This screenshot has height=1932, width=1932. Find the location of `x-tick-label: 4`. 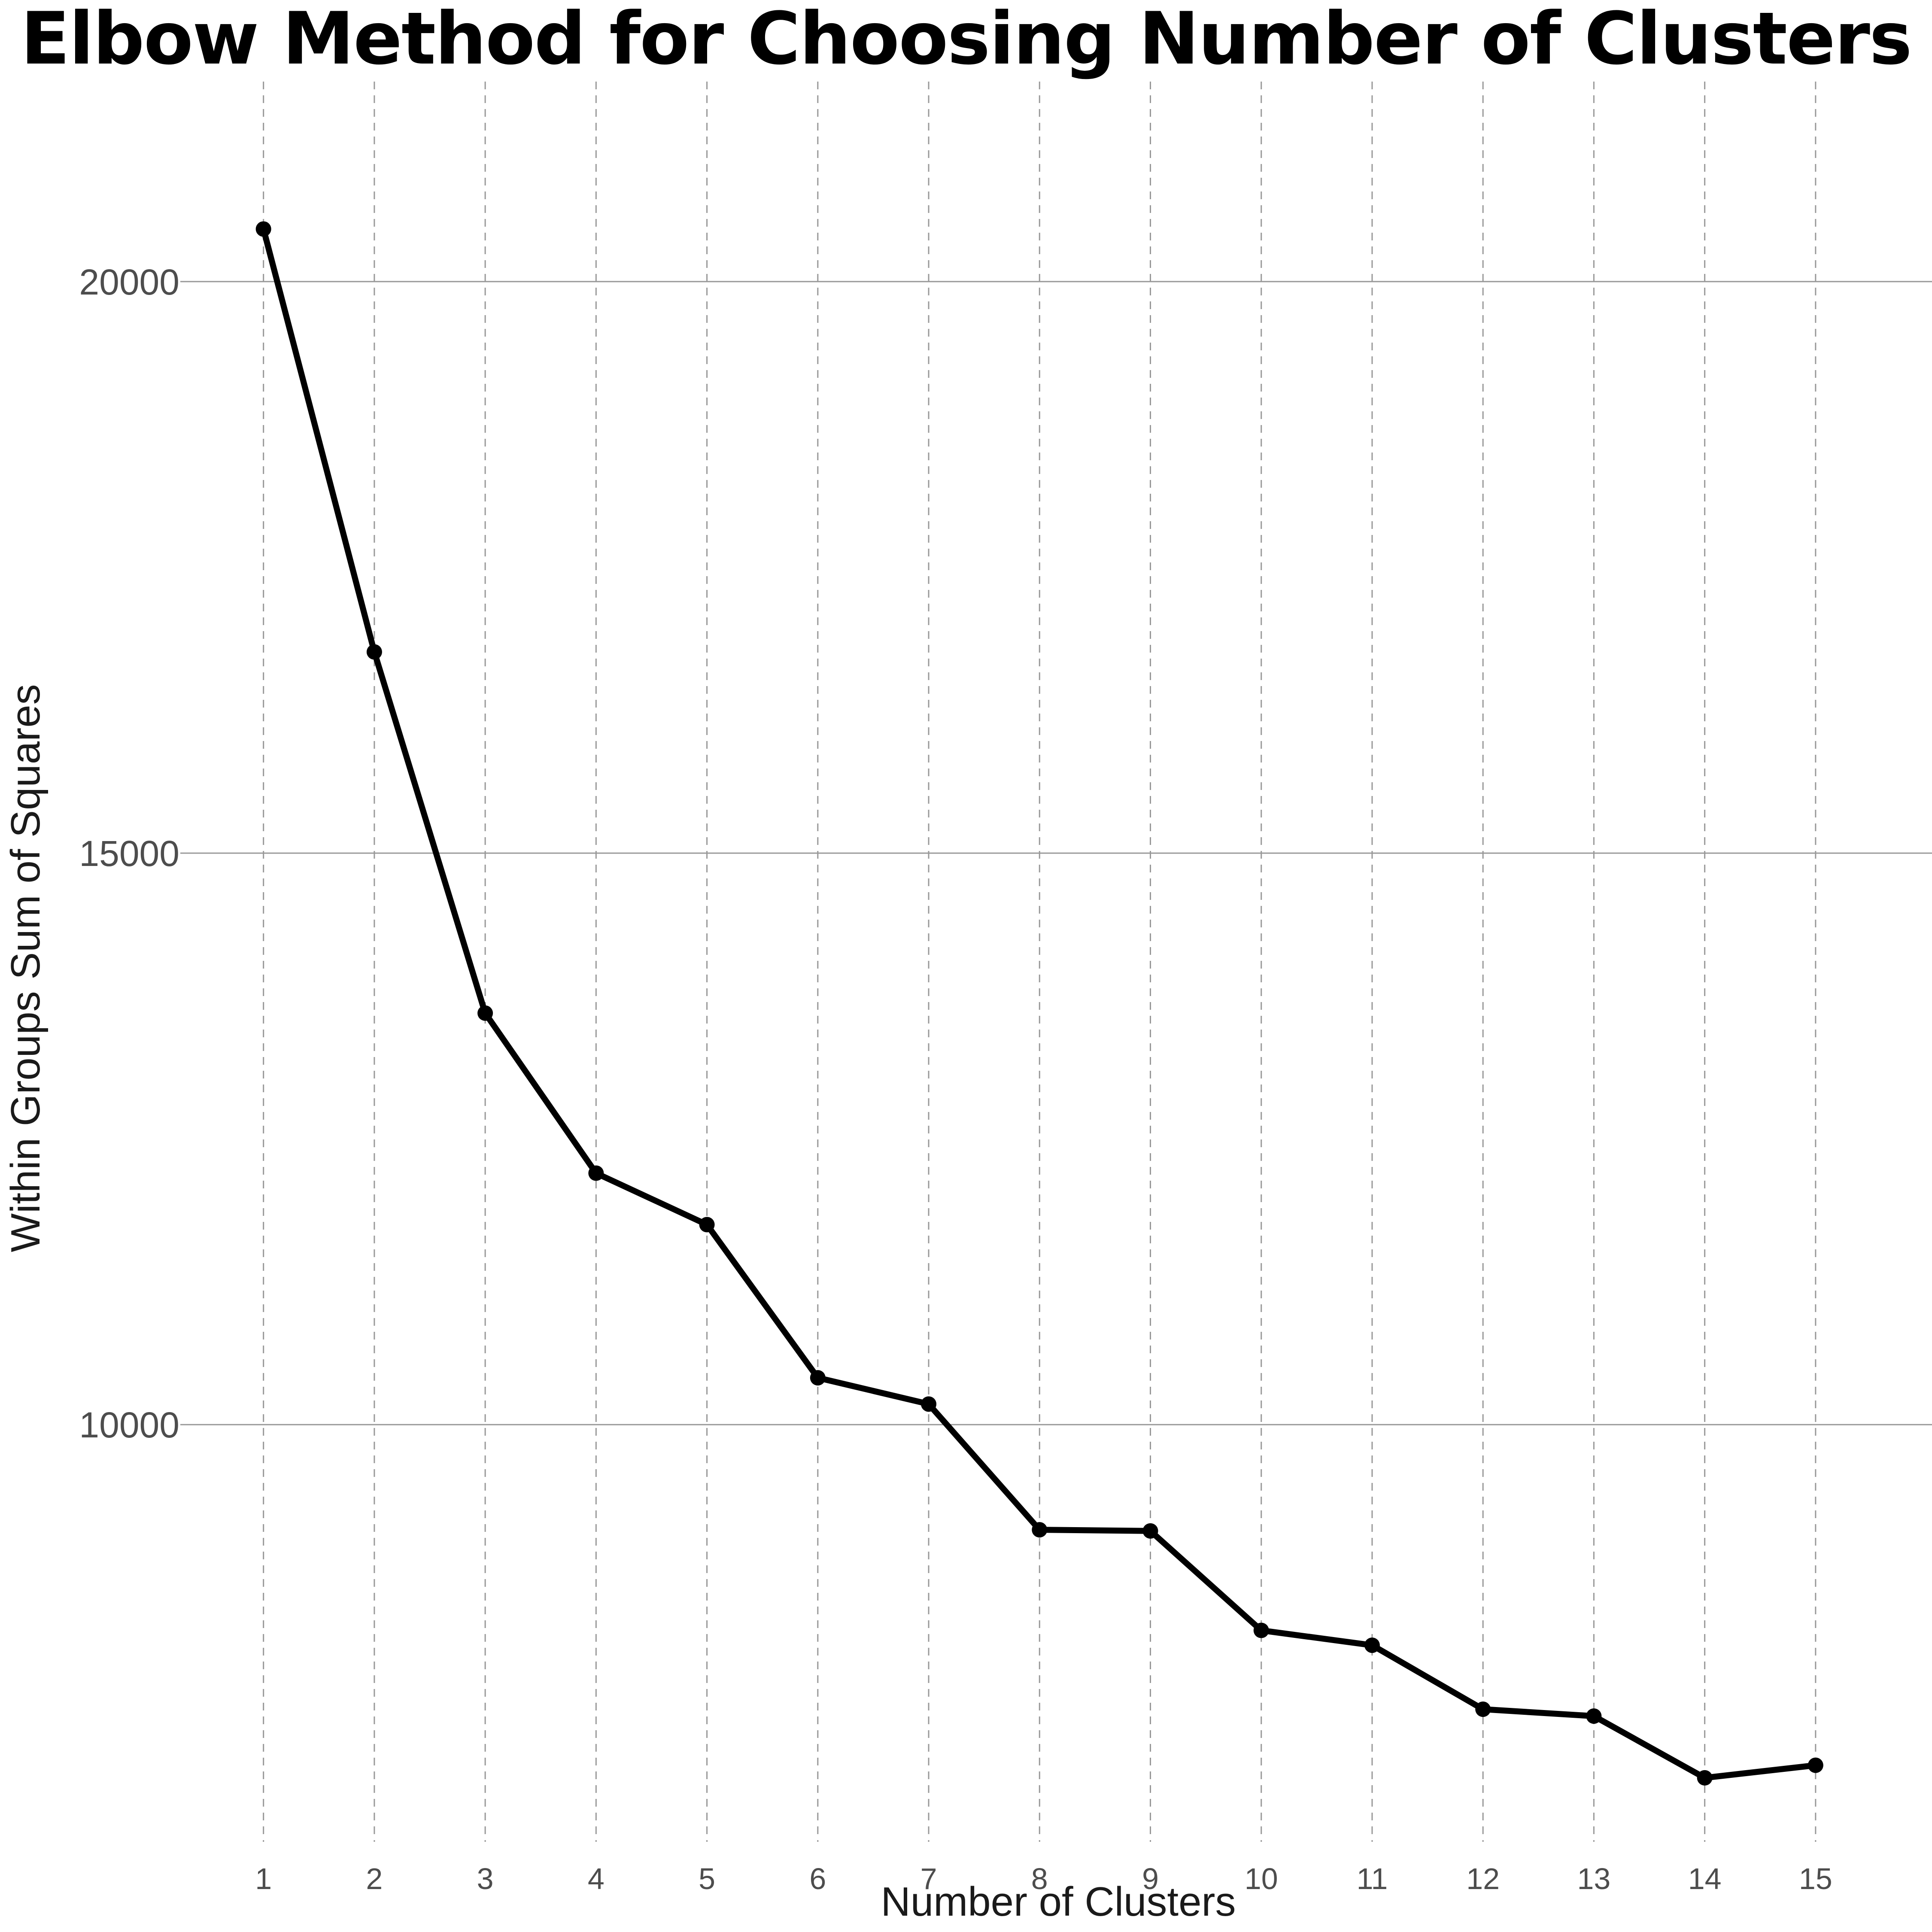

x-tick-label: 4 is located at coordinates (596, 1879).